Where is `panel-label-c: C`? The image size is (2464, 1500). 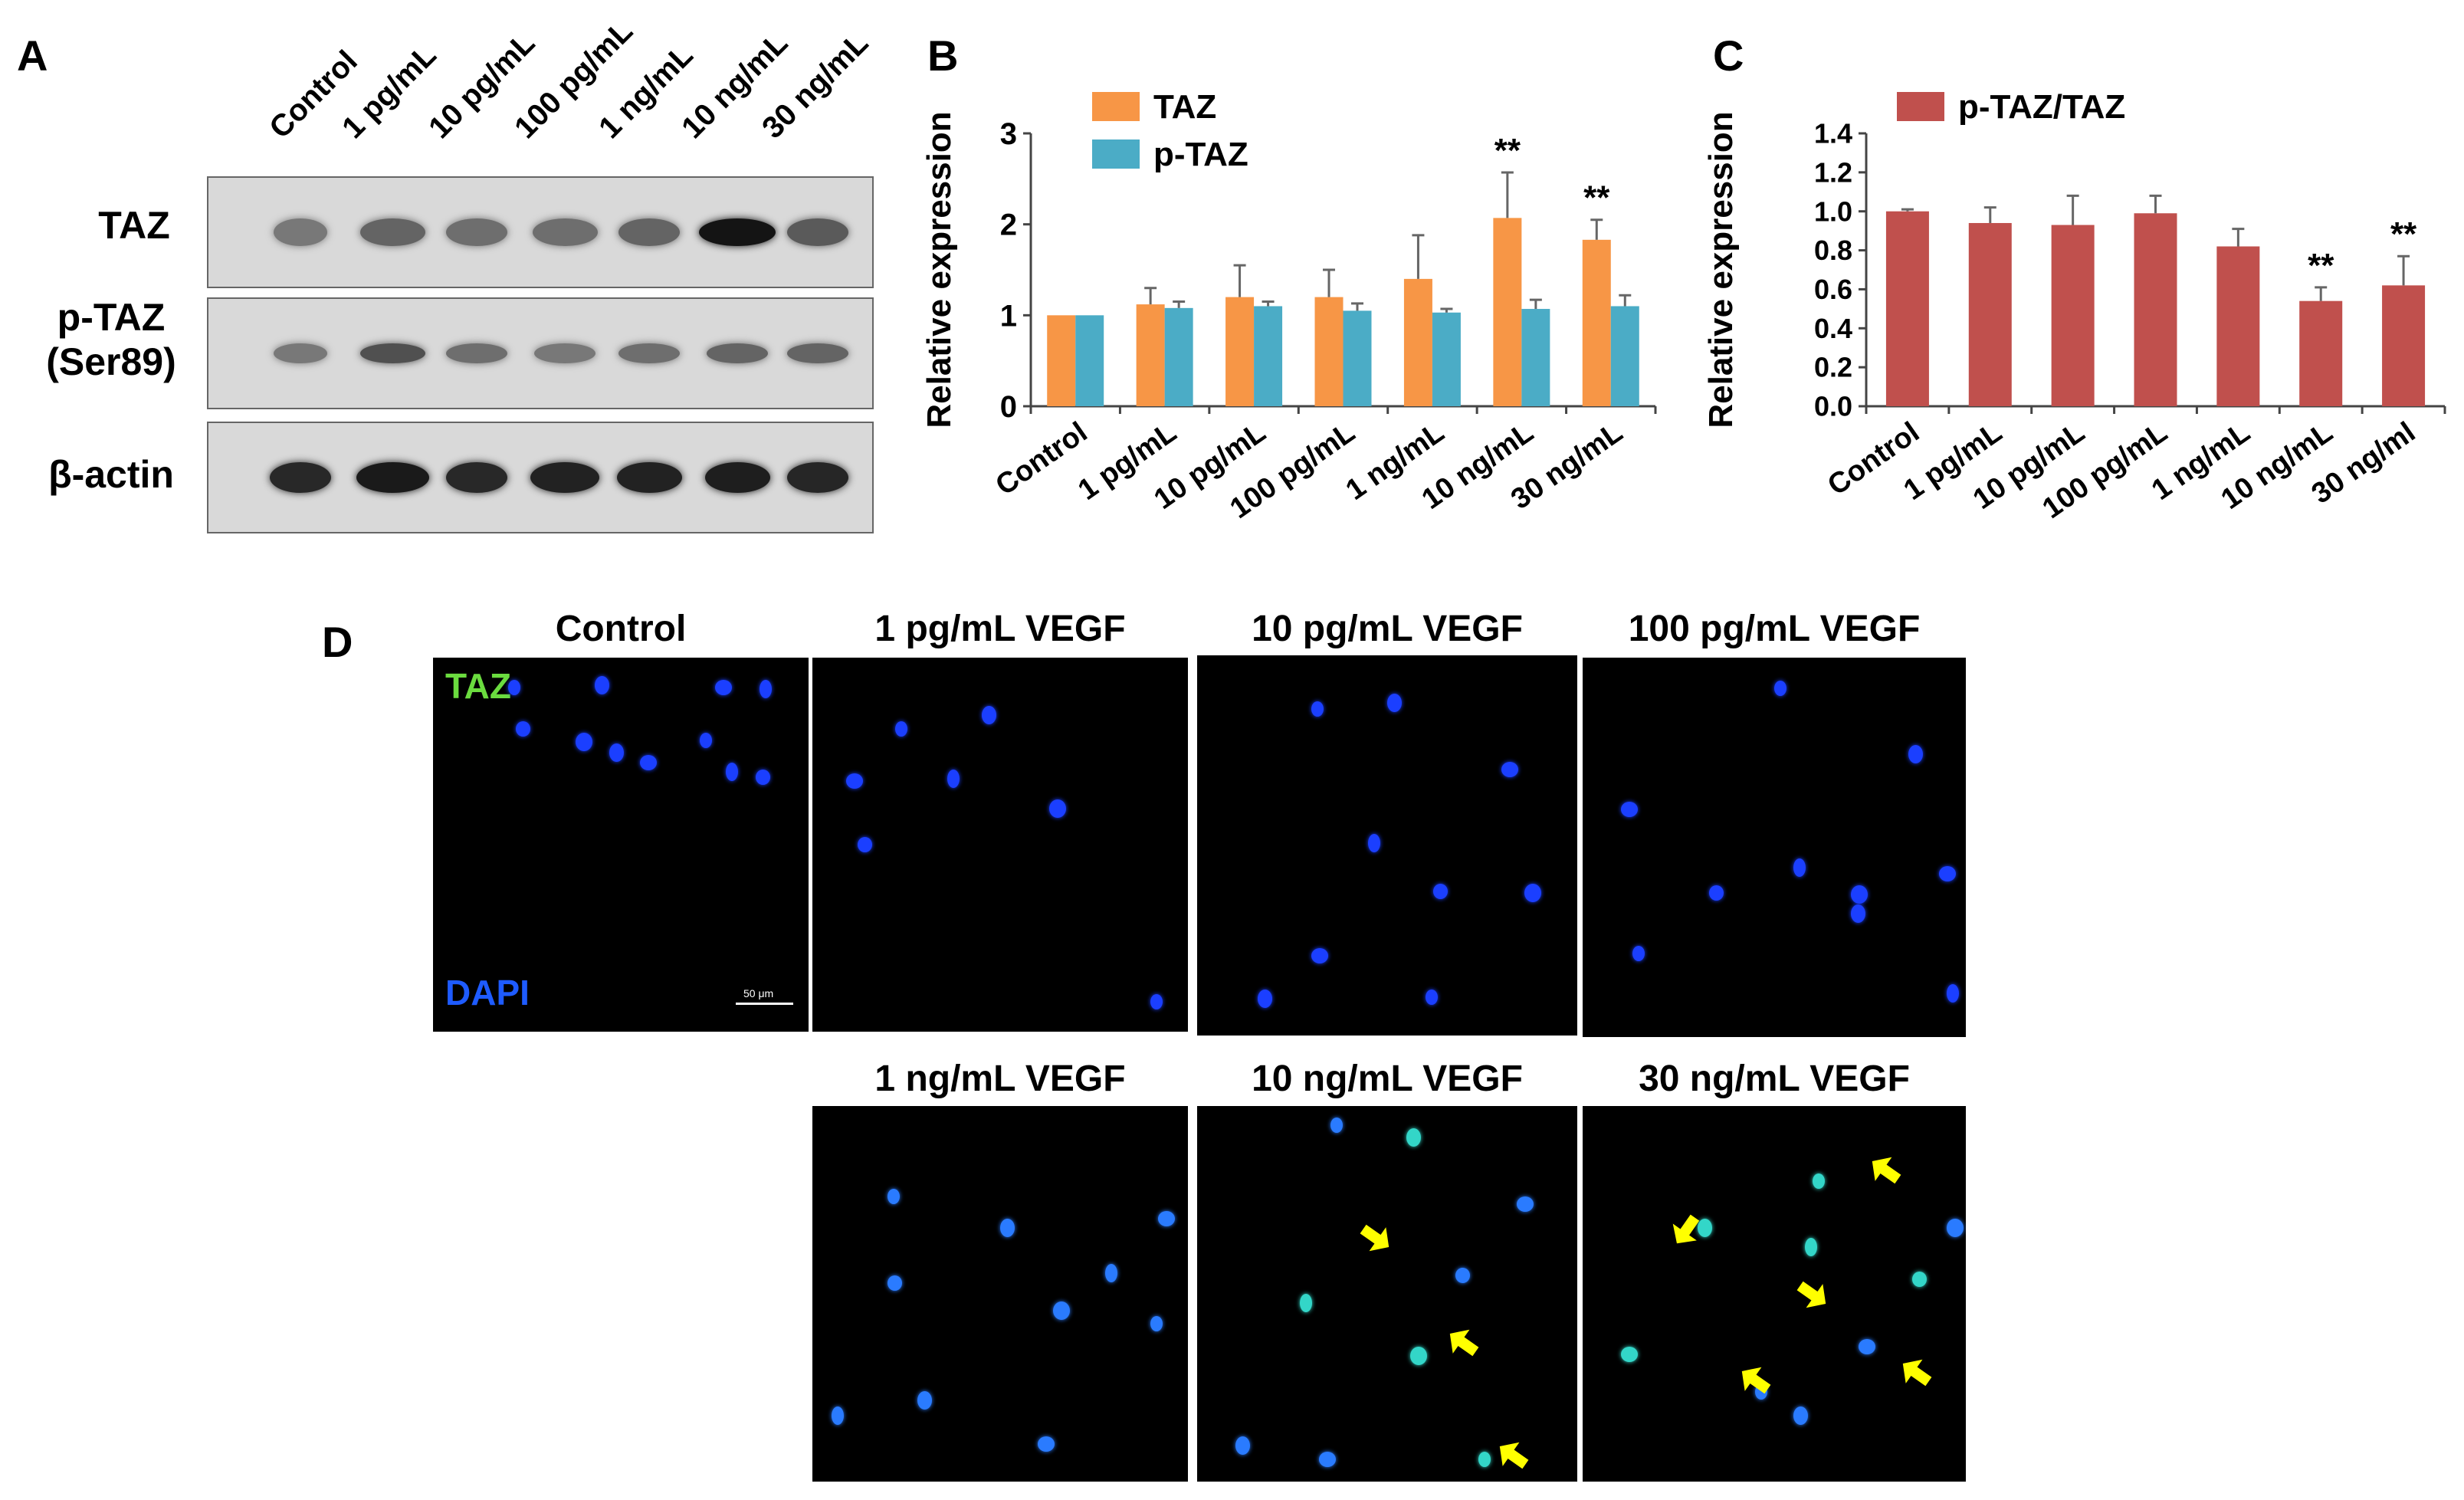 panel-label-c: C is located at coordinates (1729, 55).